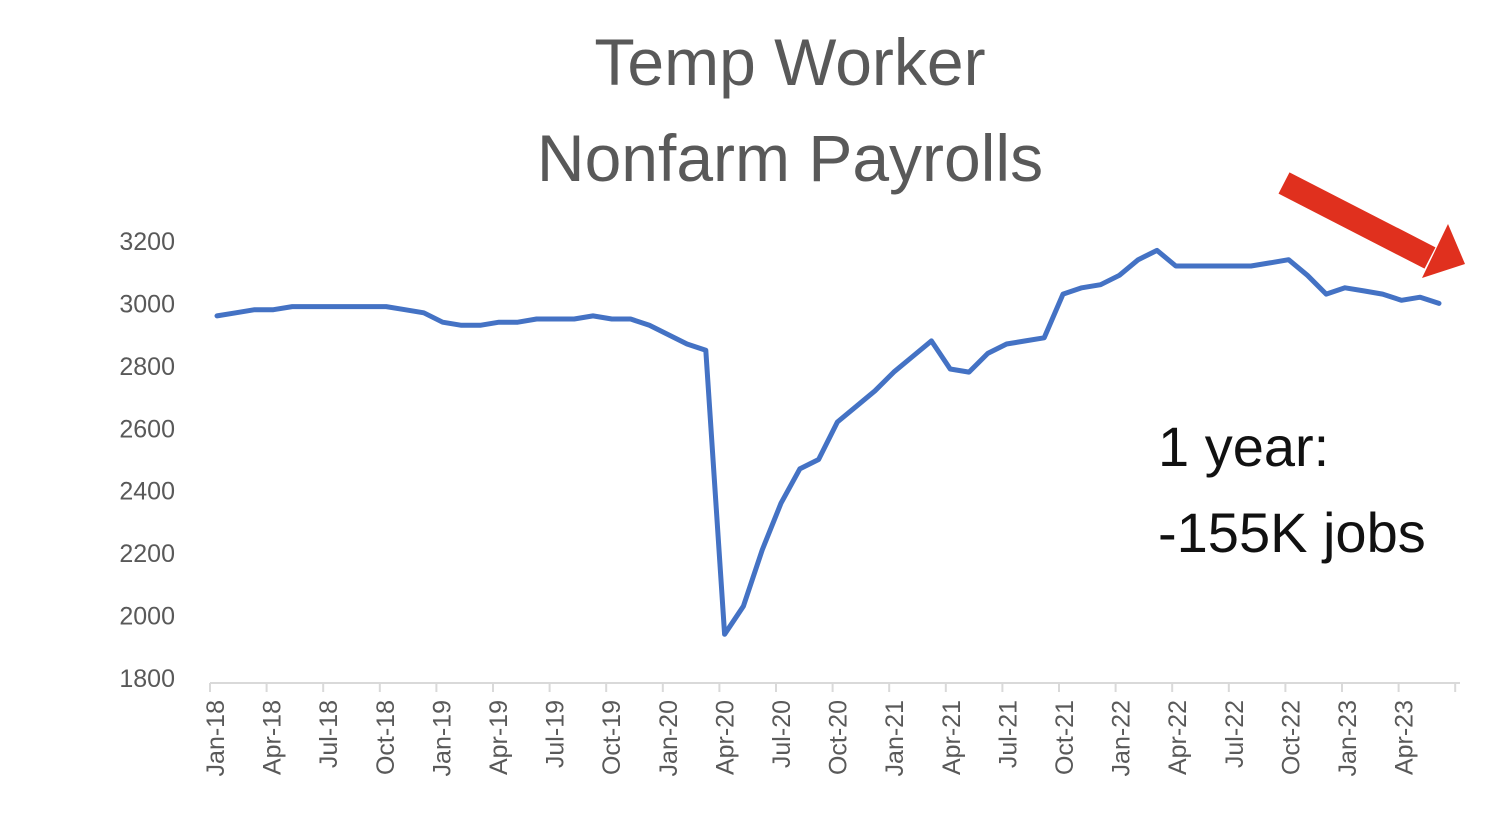  What do you see at coordinates (1291, 737) in the screenshot?
I see `x-tick-label: Oct-22` at bounding box center [1291, 737].